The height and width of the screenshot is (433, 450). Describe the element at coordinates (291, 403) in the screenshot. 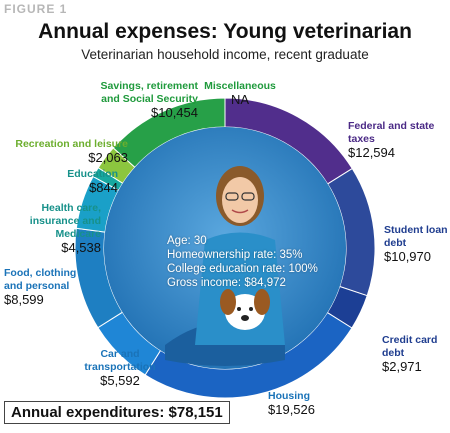

I see `label-housing: Housing $19,526` at that location.